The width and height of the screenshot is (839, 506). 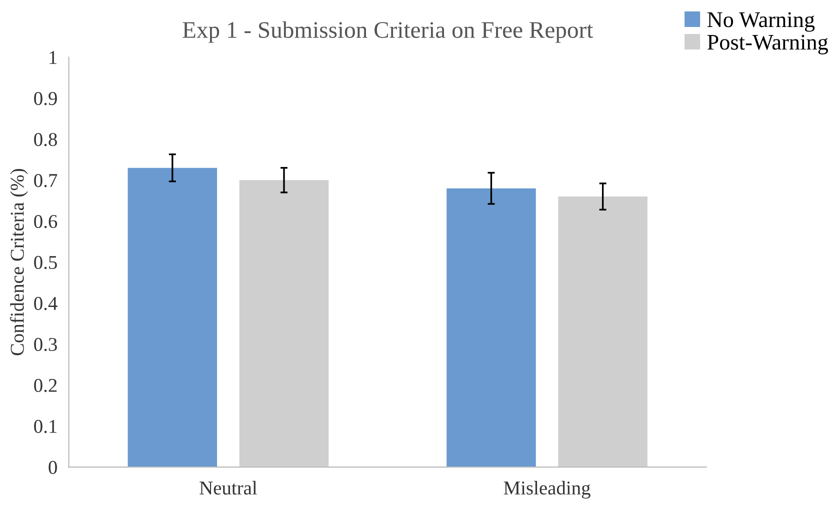 I want to click on y-axis-title: Confidence Criteria (%), so click(x=19, y=262).